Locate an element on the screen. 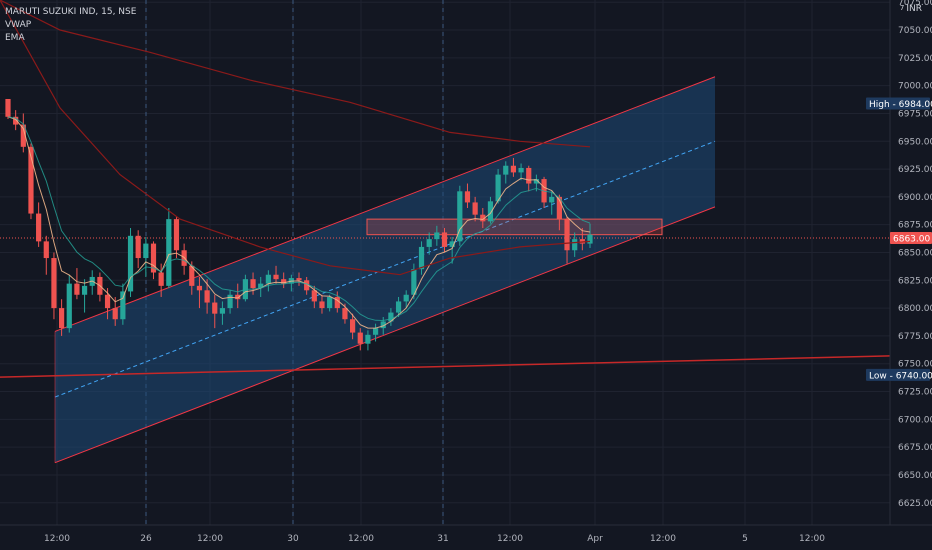  chart-legend: MARUTI SUZUKI IND, 15, NSE VWAP EMA is located at coordinates (70, 25).